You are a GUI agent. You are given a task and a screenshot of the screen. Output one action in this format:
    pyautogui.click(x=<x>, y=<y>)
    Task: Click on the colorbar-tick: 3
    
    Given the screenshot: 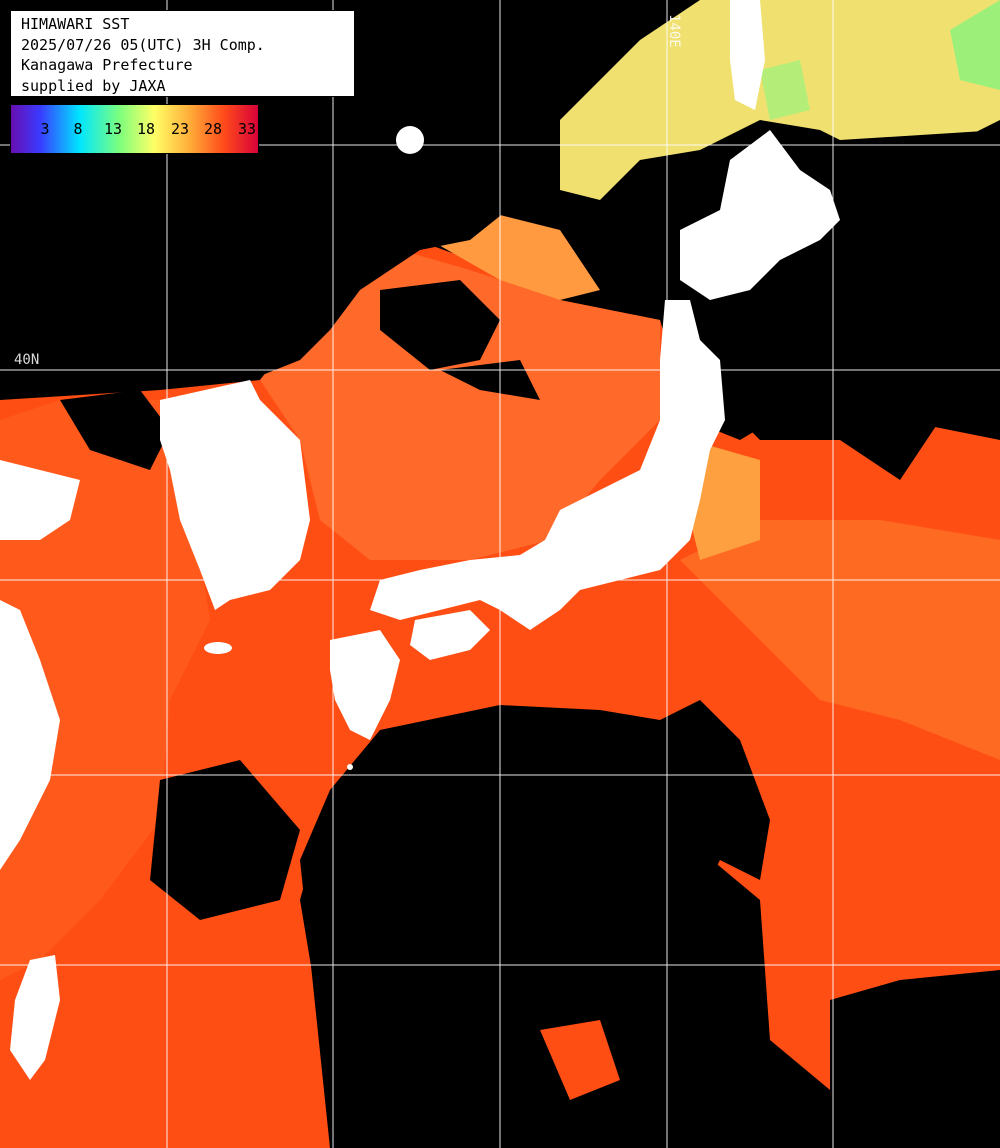 What is the action you would take?
    pyautogui.click(x=45, y=129)
    